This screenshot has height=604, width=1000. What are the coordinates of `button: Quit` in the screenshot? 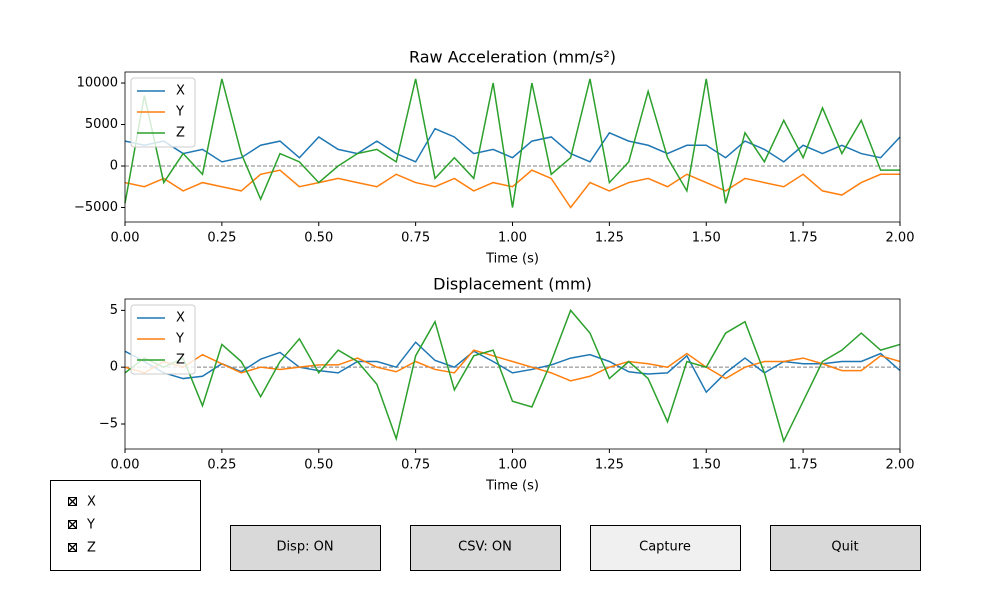 It's located at (845, 548).